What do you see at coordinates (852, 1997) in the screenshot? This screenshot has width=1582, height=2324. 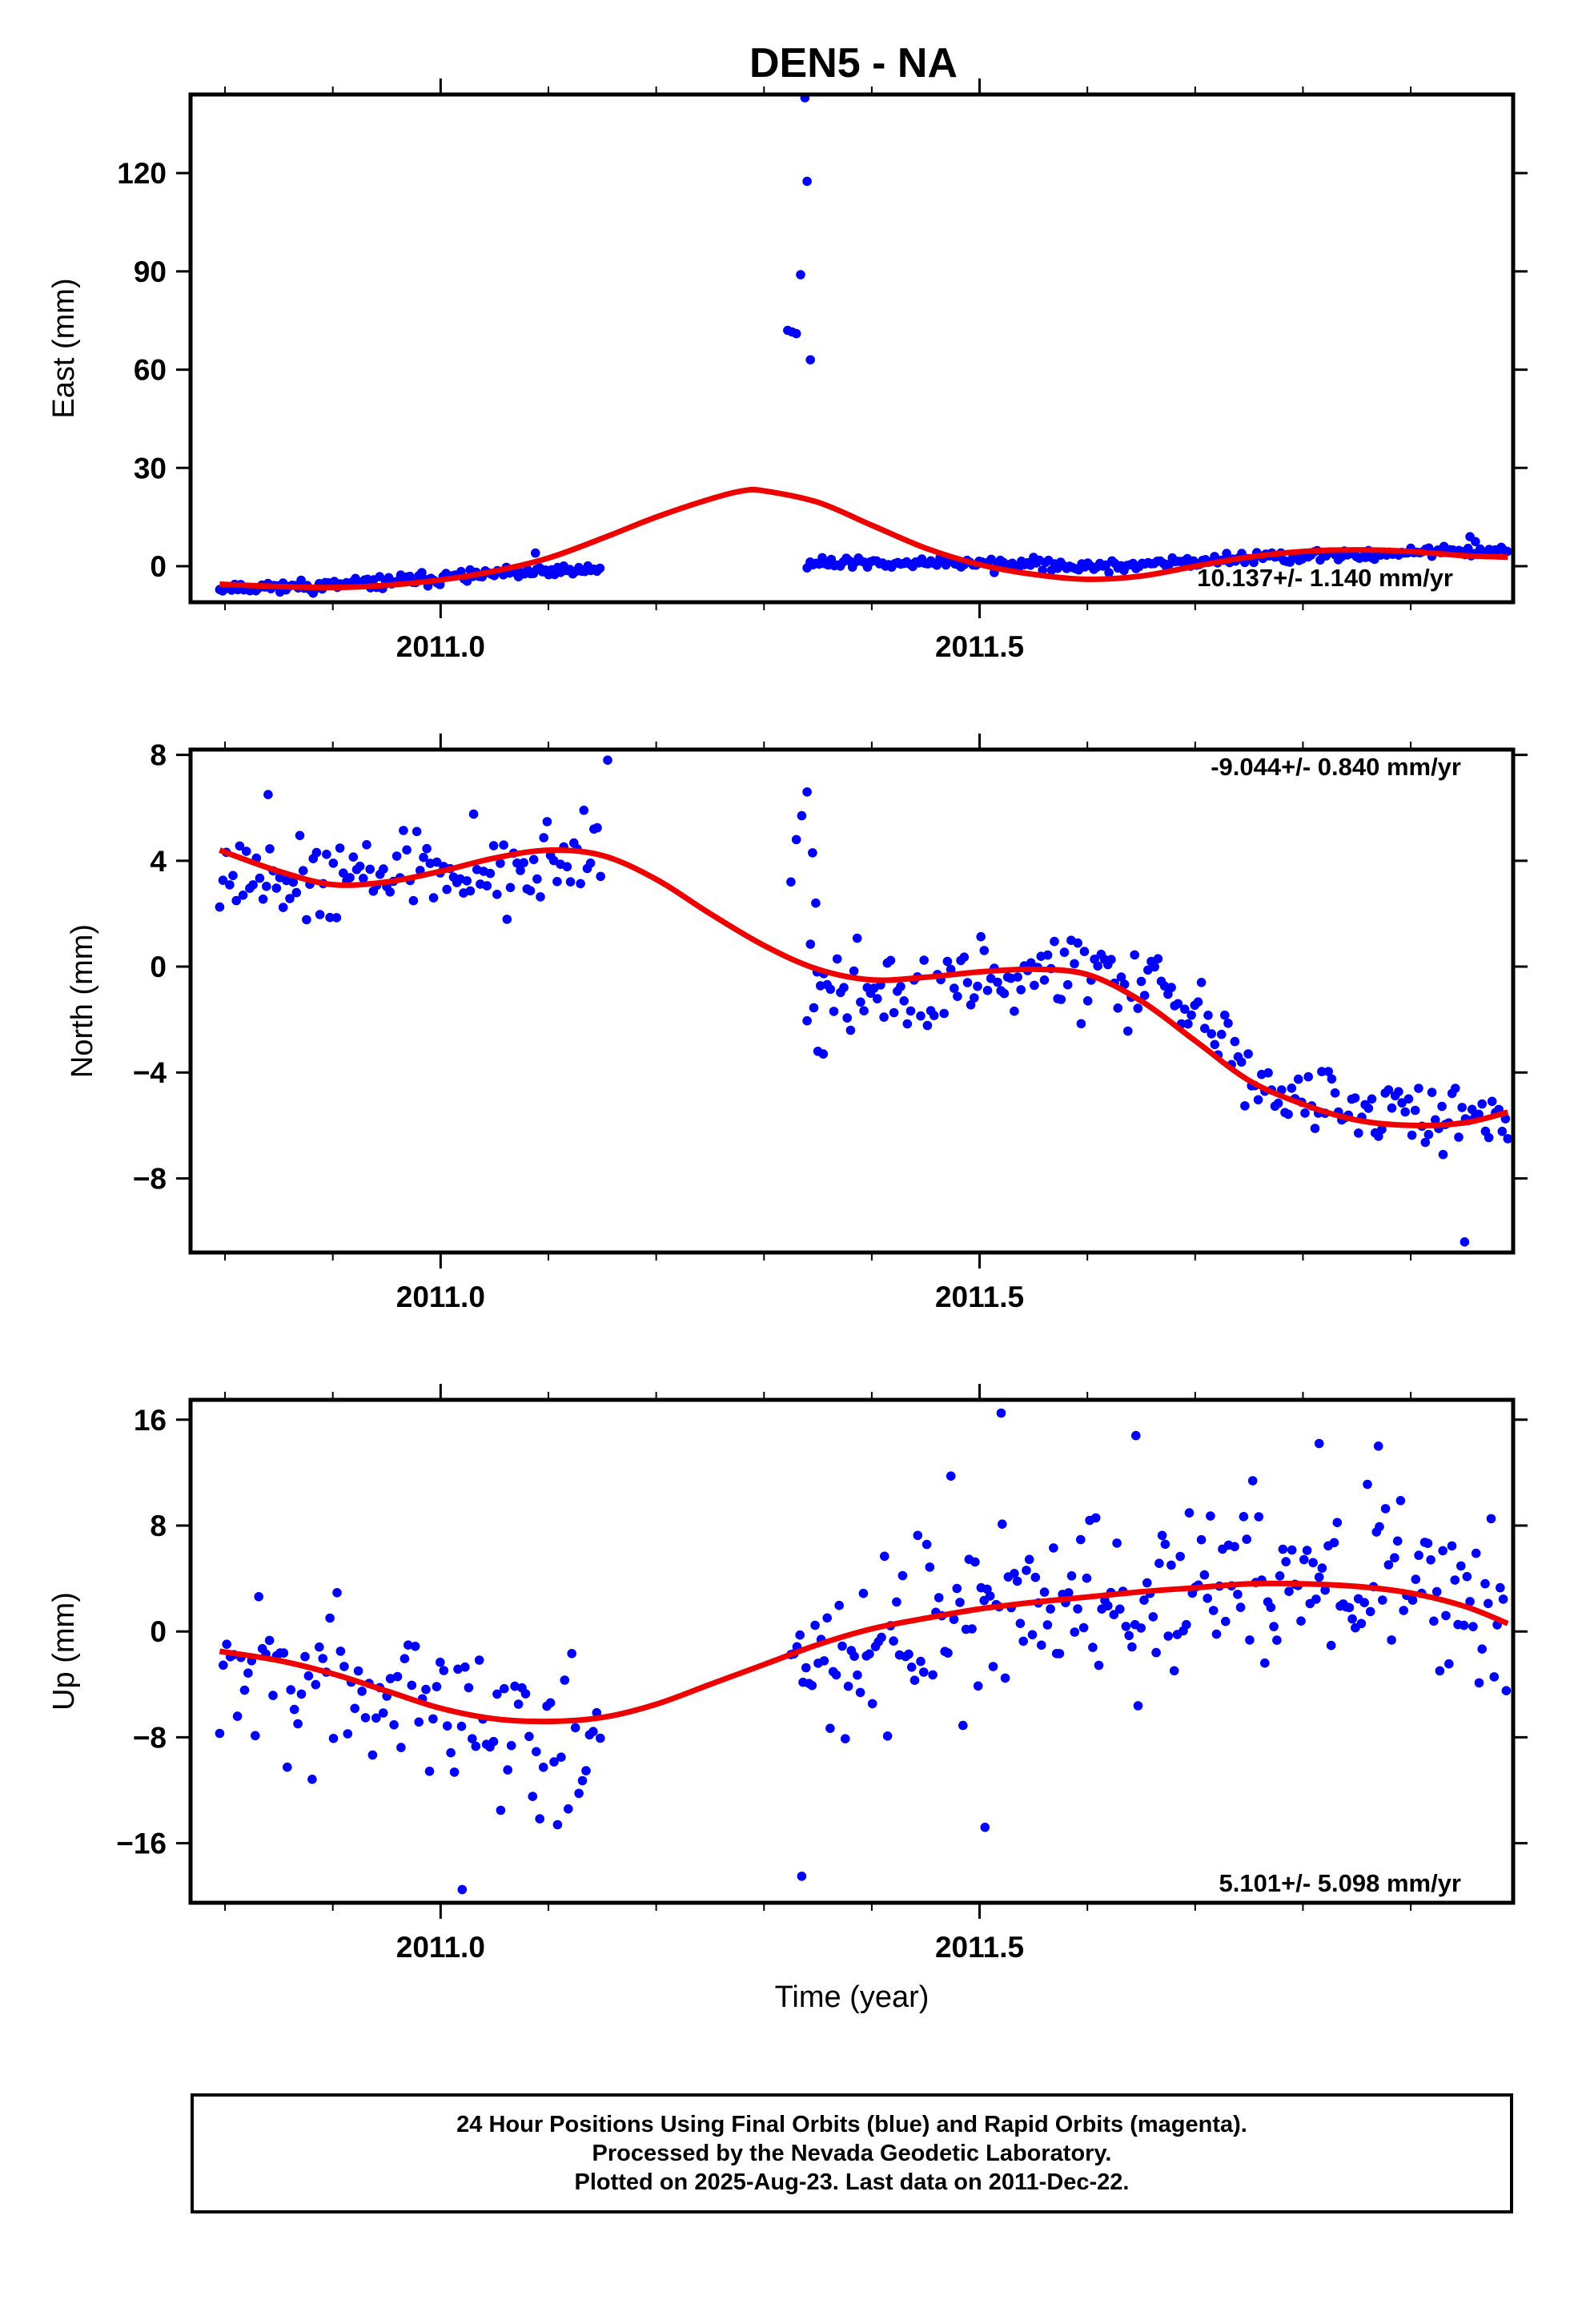 I see `x-axis-label: Time (year)` at bounding box center [852, 1997].